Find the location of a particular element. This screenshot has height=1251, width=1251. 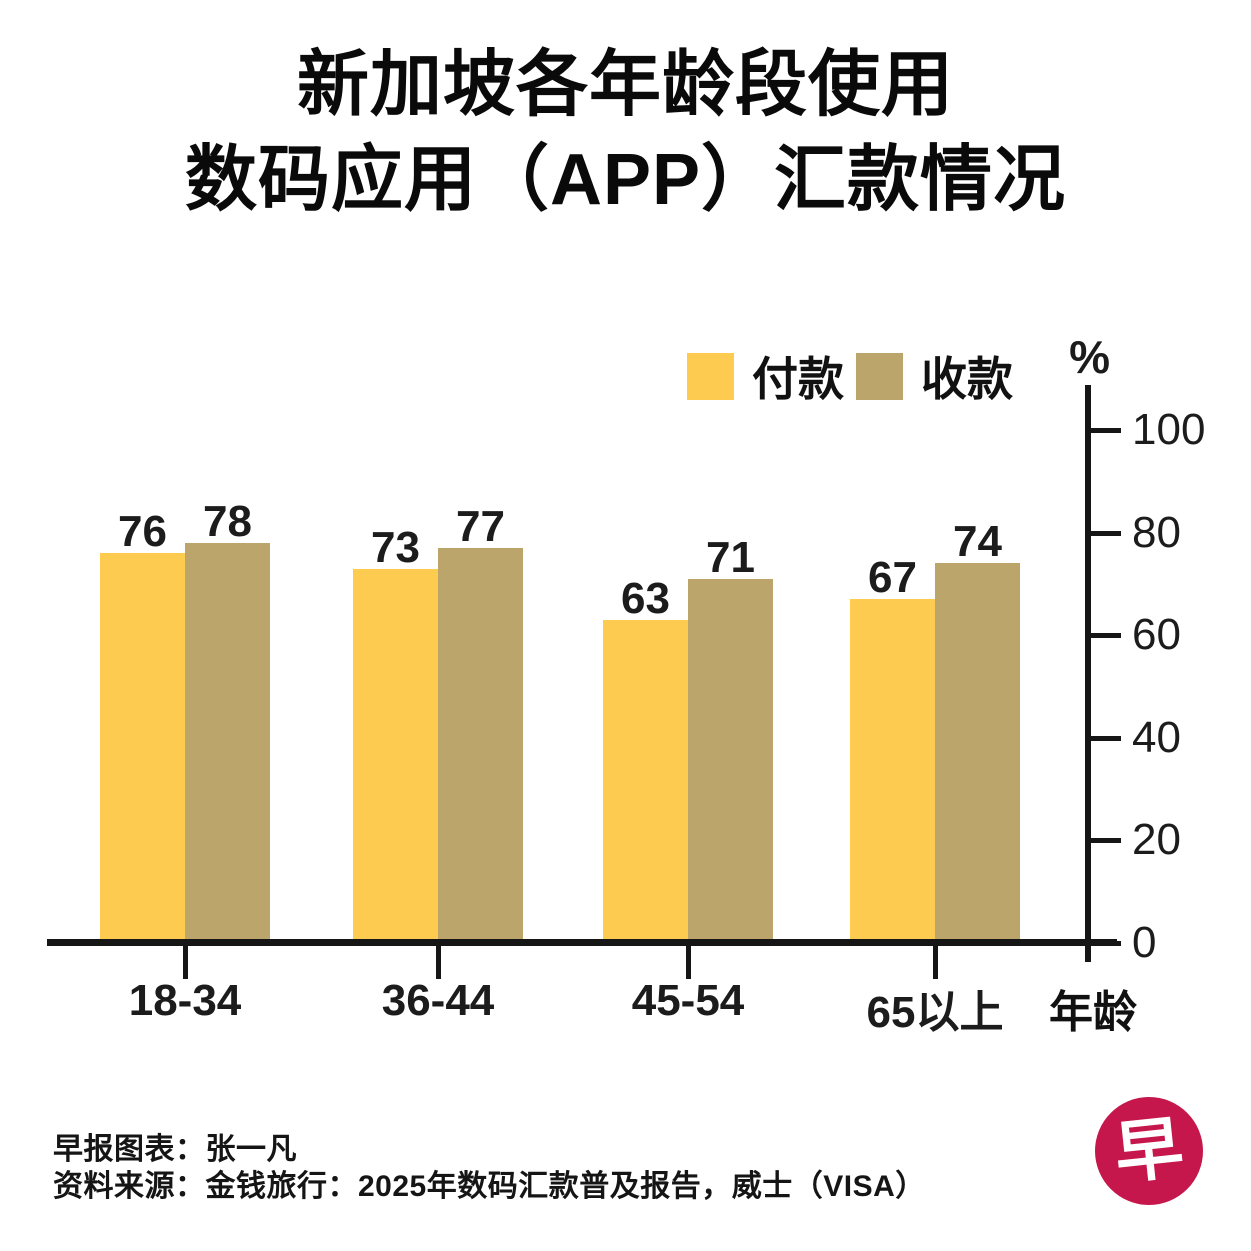

chart-title-line-1: 新加坡各年龄段使用 is located at coordinates (625, 85).